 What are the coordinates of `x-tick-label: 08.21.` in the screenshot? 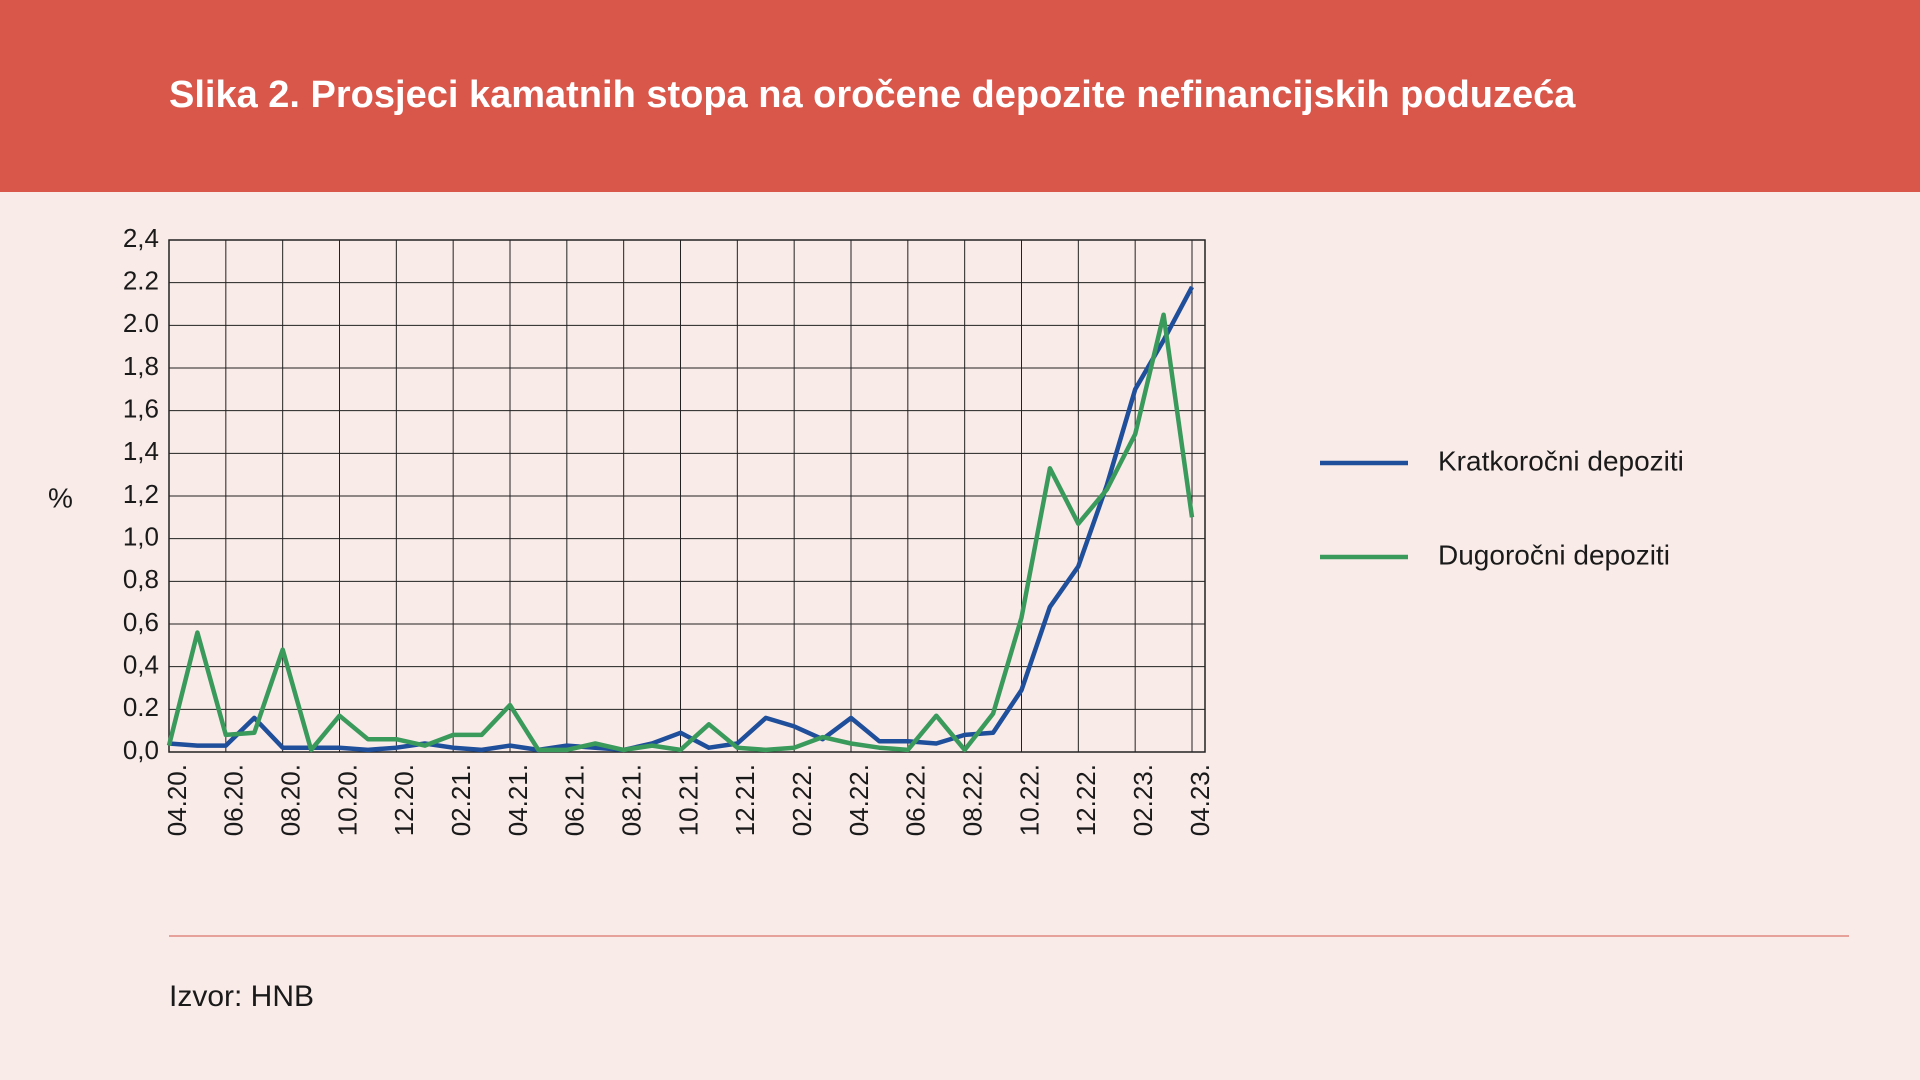 It's located at (632, 800).